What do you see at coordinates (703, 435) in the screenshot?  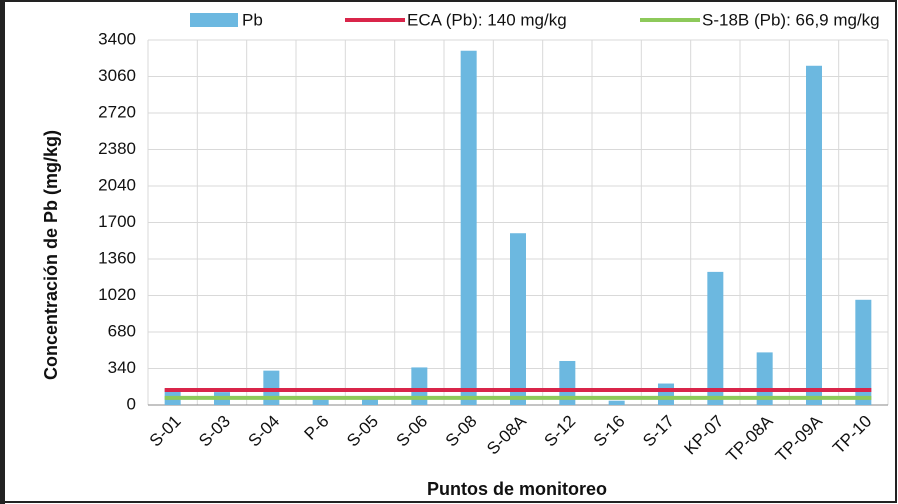 I see `x-tick-label: KP-07` at bounding box center [703, 435].